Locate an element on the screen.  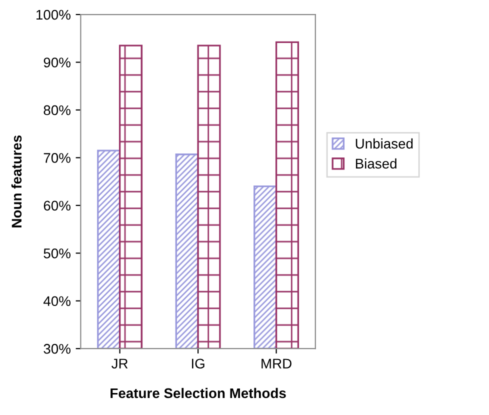
x-axis-title: Feature Selection Methods is located at coordinates (198, 393).